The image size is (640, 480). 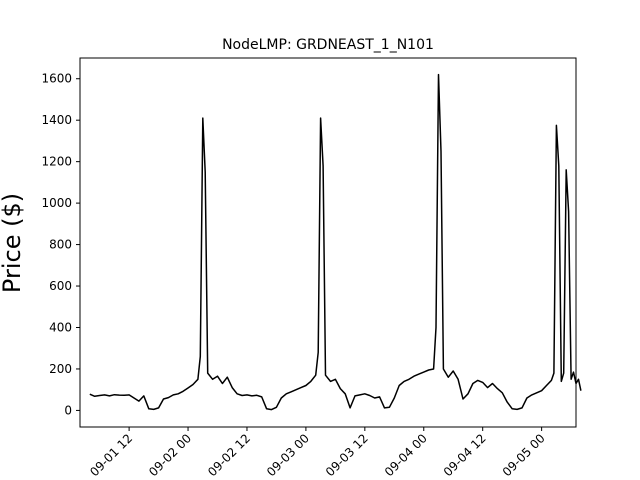 What do you see at coordinates (60, 327) in the screenshot?
I see `y-tick-label: 400` at bounding box center [60, 327].